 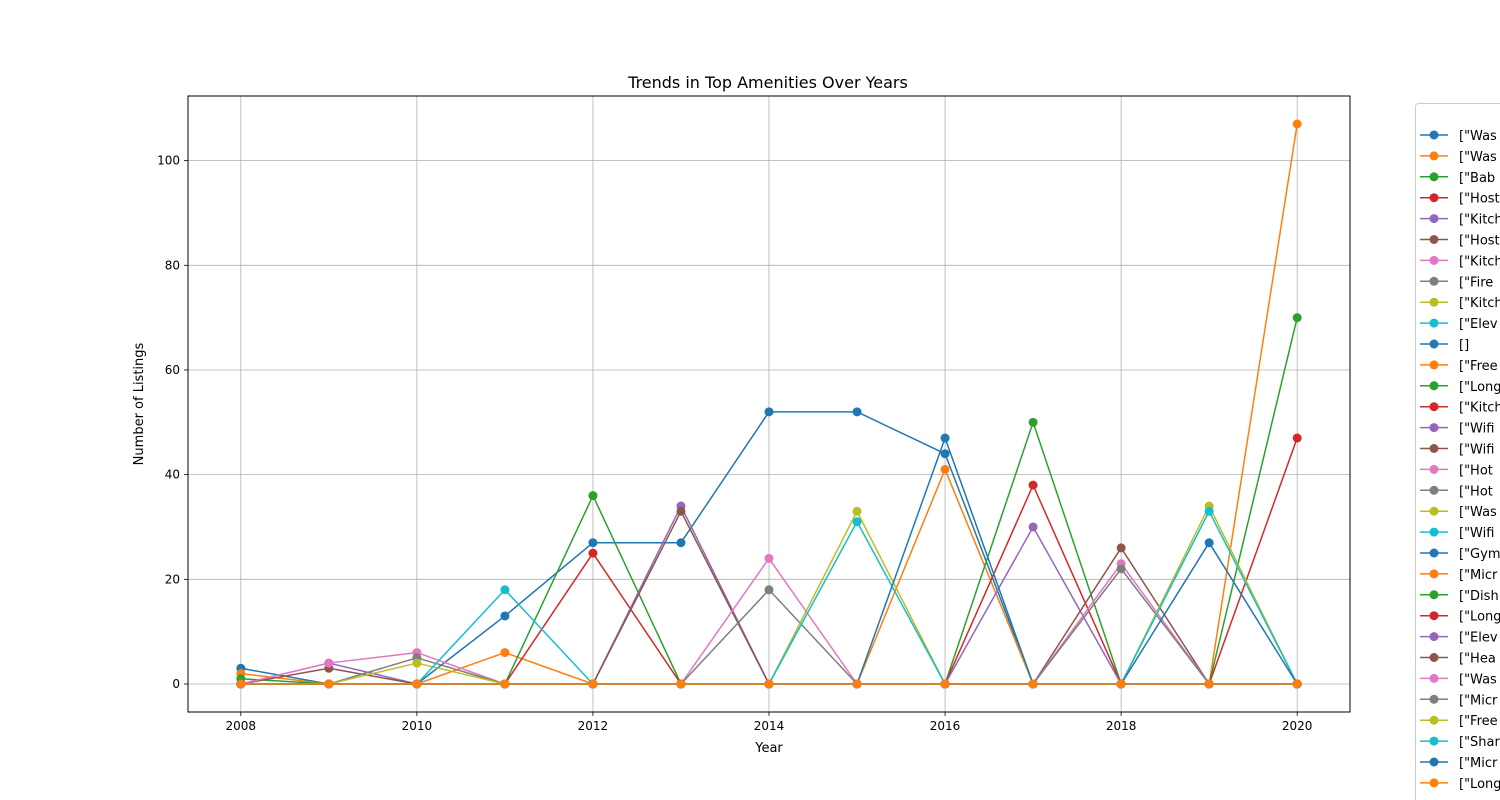 What do you see at coordinates (769, 722) in the screenshot?
I see `x-axis-ticks: 2008 2010 2012 2014 2016 2018 2020` at bounding box center [769, 722].